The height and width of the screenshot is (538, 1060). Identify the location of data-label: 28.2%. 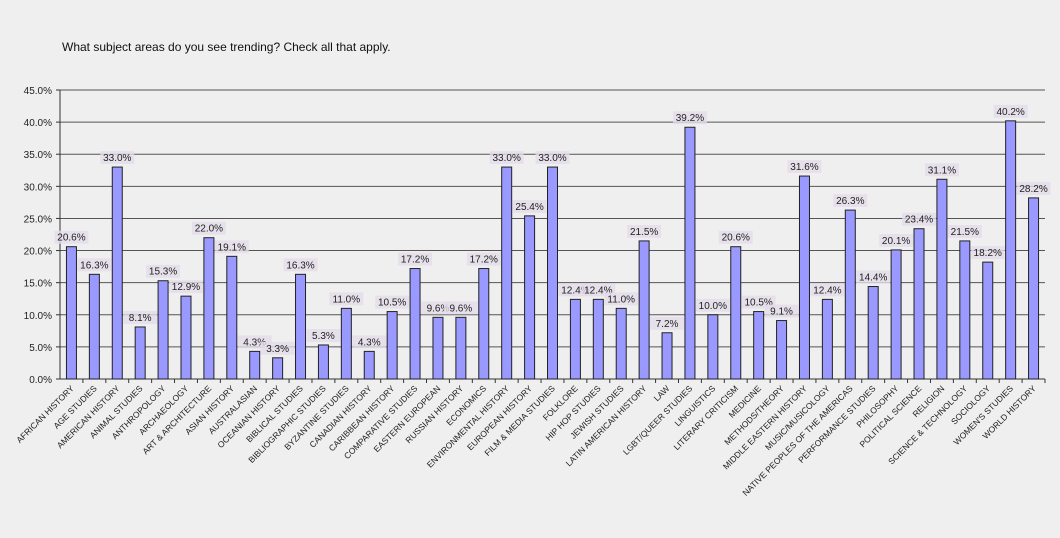
(1033, 189).